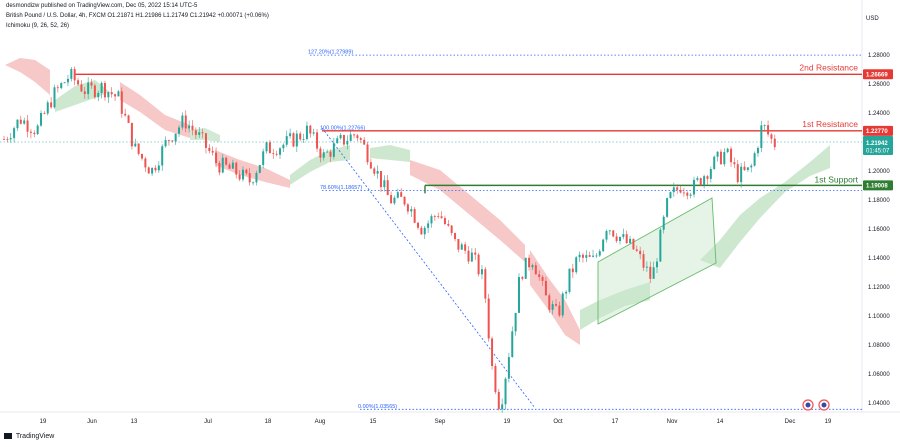 This screenshot has width=900, height=447. I want to click on price-tick-label: 1.28000, so click(879, 56).